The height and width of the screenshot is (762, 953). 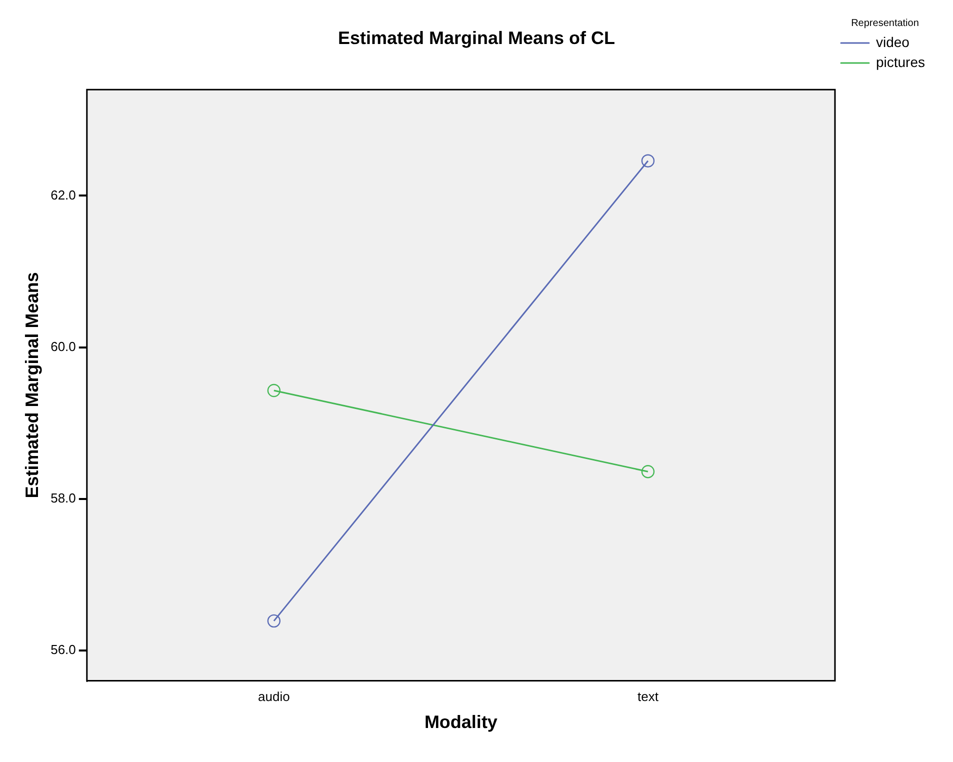 I want to click on y-tick-label: 62.0, so click(x=63, y=194).